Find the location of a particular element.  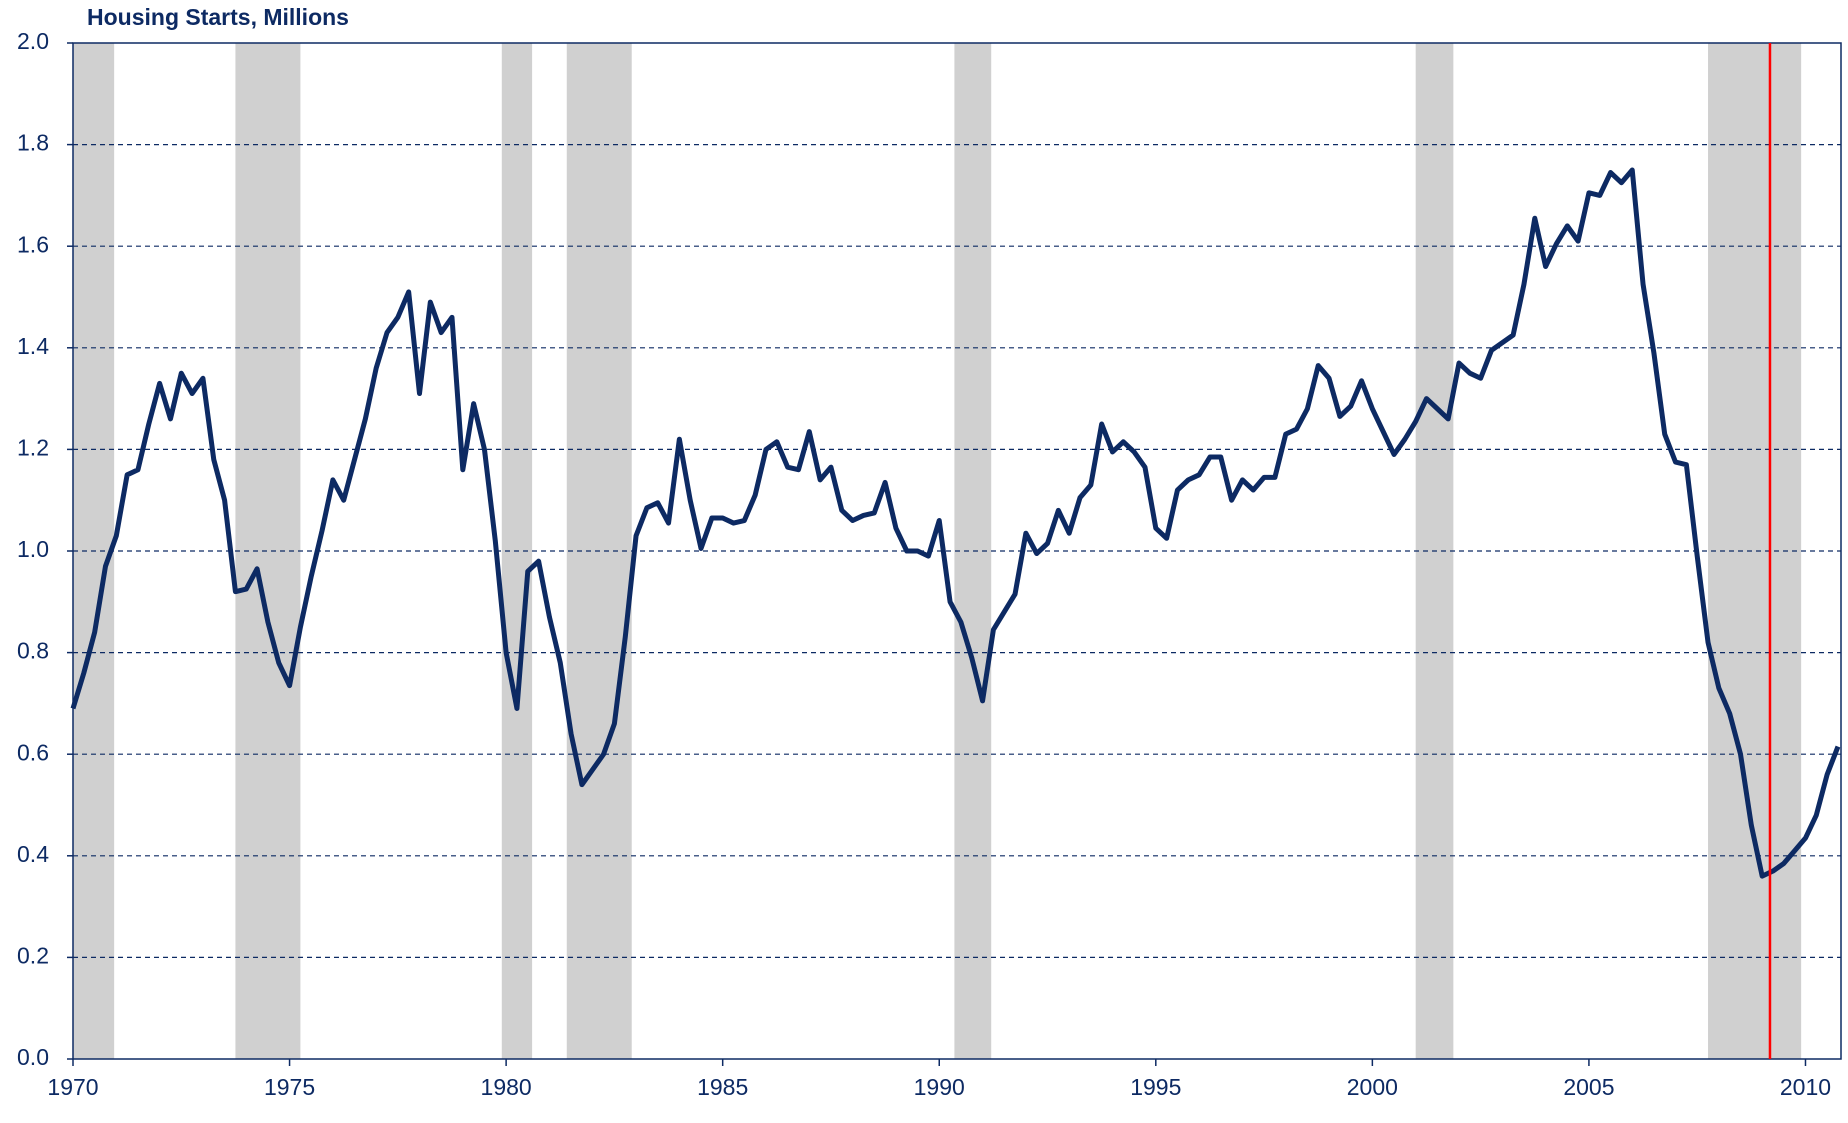

y-tick-label: 1.4 is located at coordinates (33, 346).